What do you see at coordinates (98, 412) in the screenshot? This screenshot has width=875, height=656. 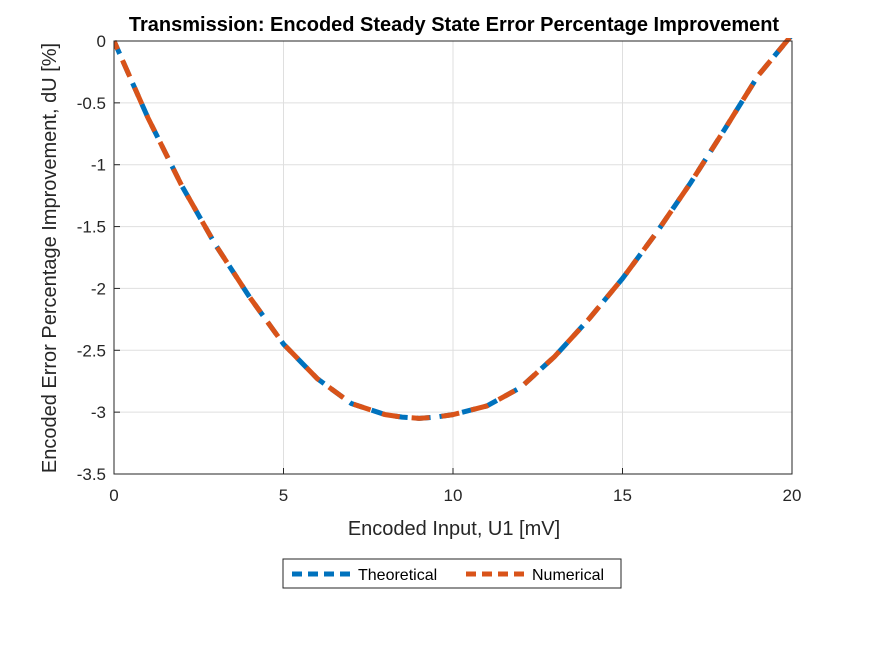 I see `y-tick-label: -3` at bounding box center [98, 412].